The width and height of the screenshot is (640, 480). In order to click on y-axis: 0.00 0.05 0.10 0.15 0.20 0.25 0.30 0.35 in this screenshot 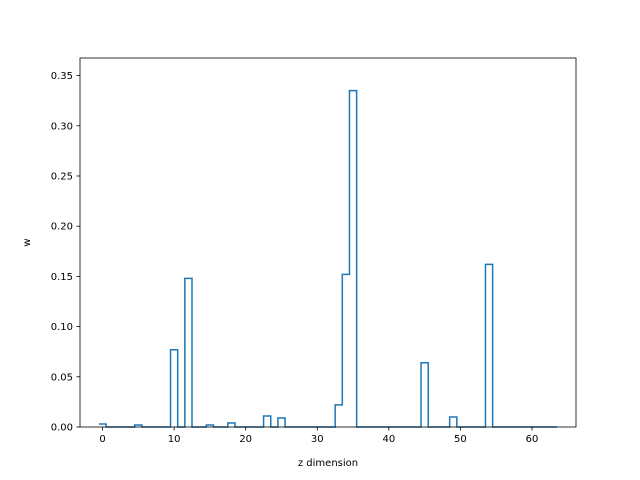, I will do `click(65, 252)`.